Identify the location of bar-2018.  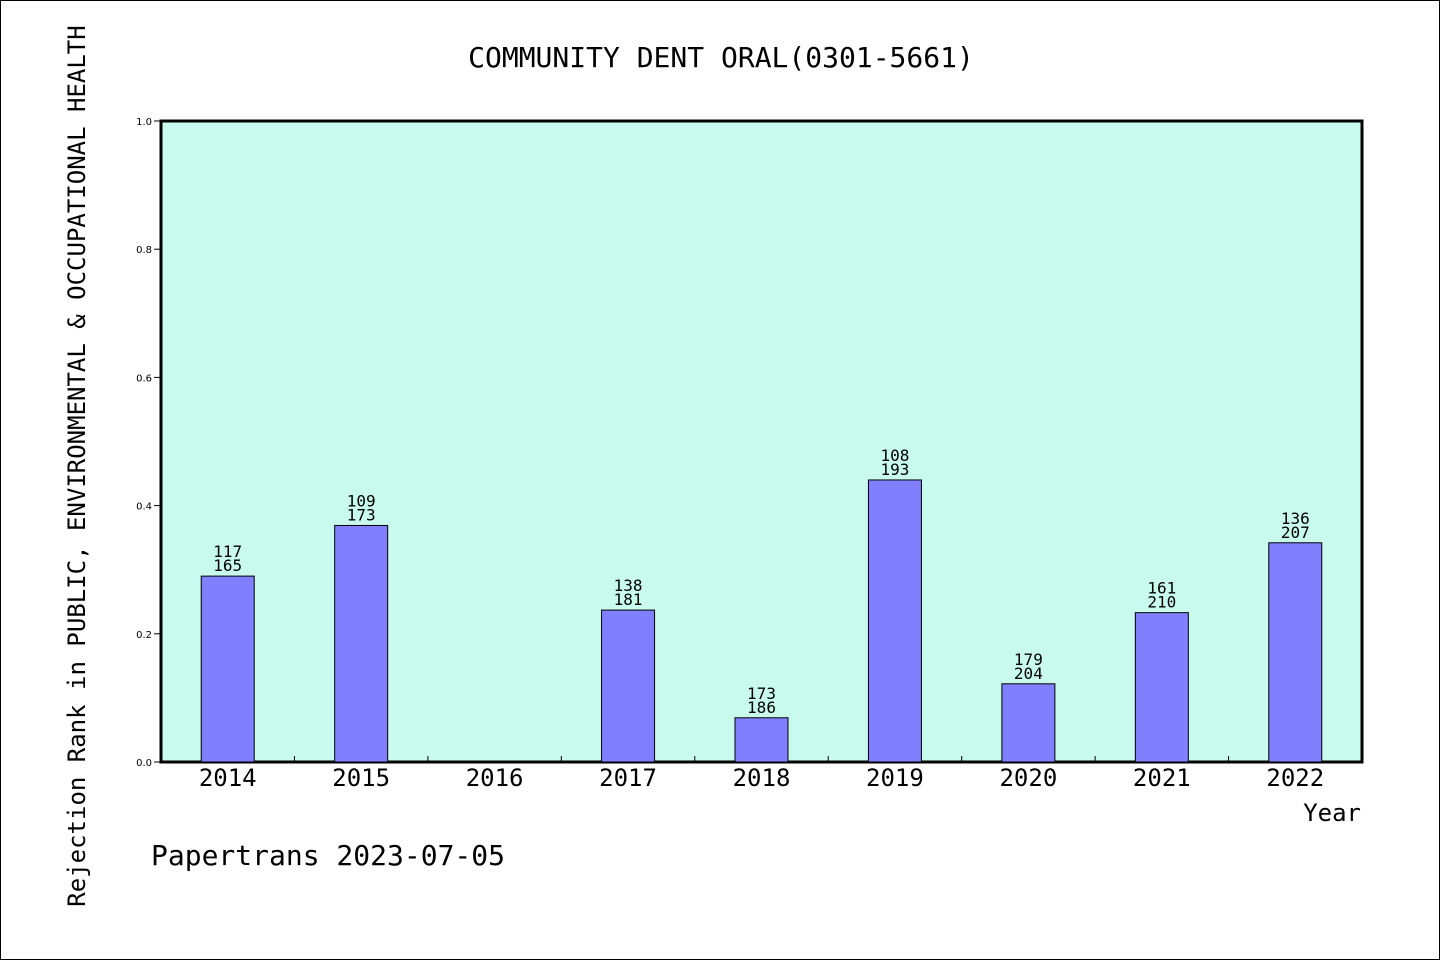
(761, 740).